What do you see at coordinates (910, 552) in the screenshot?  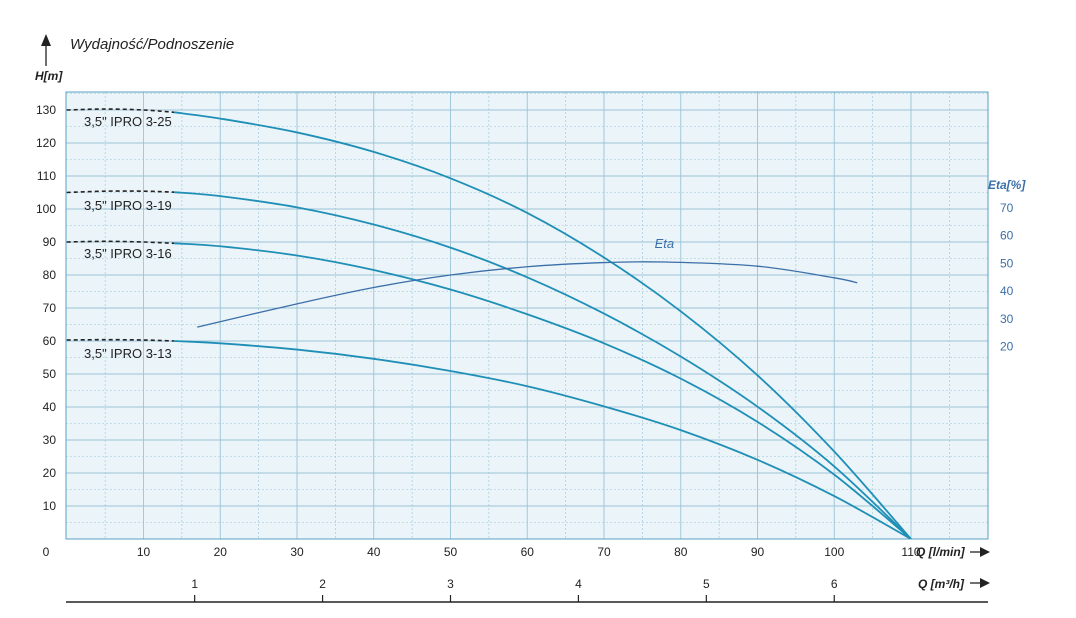 I see `x-tick-label: 110` at bounding box center [910, 552].